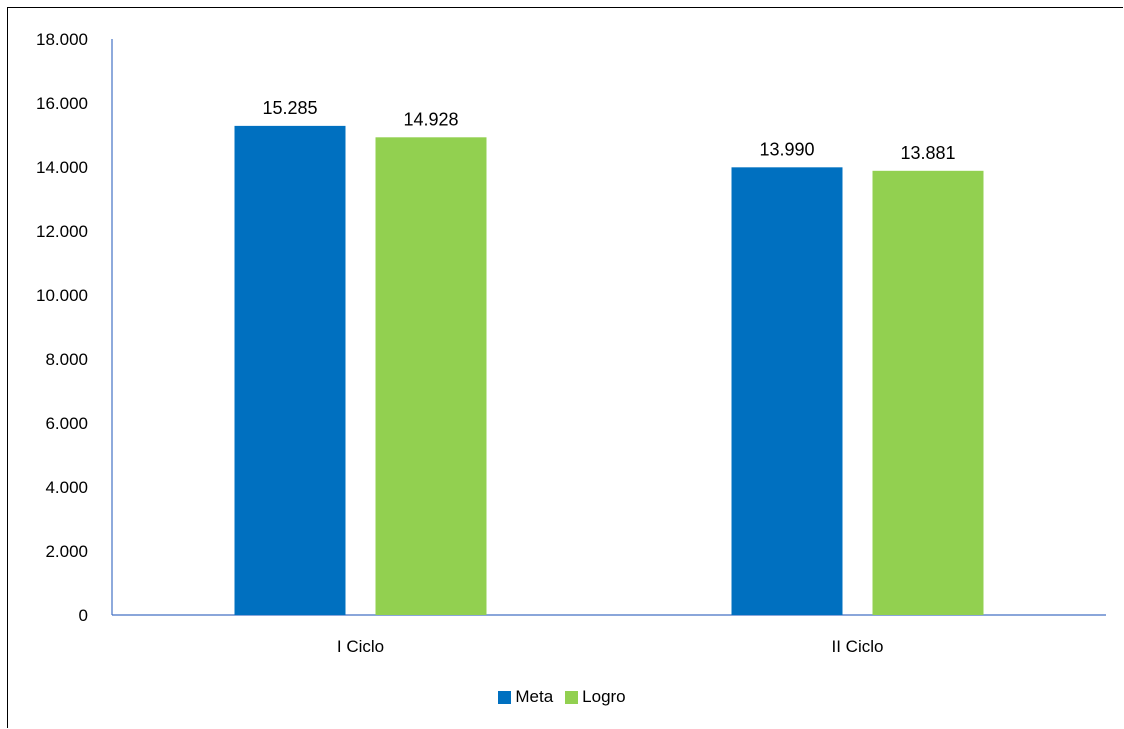 The image size is (1124, 729). I want to click on y-tick-label: 18.000, so click(62, 39).